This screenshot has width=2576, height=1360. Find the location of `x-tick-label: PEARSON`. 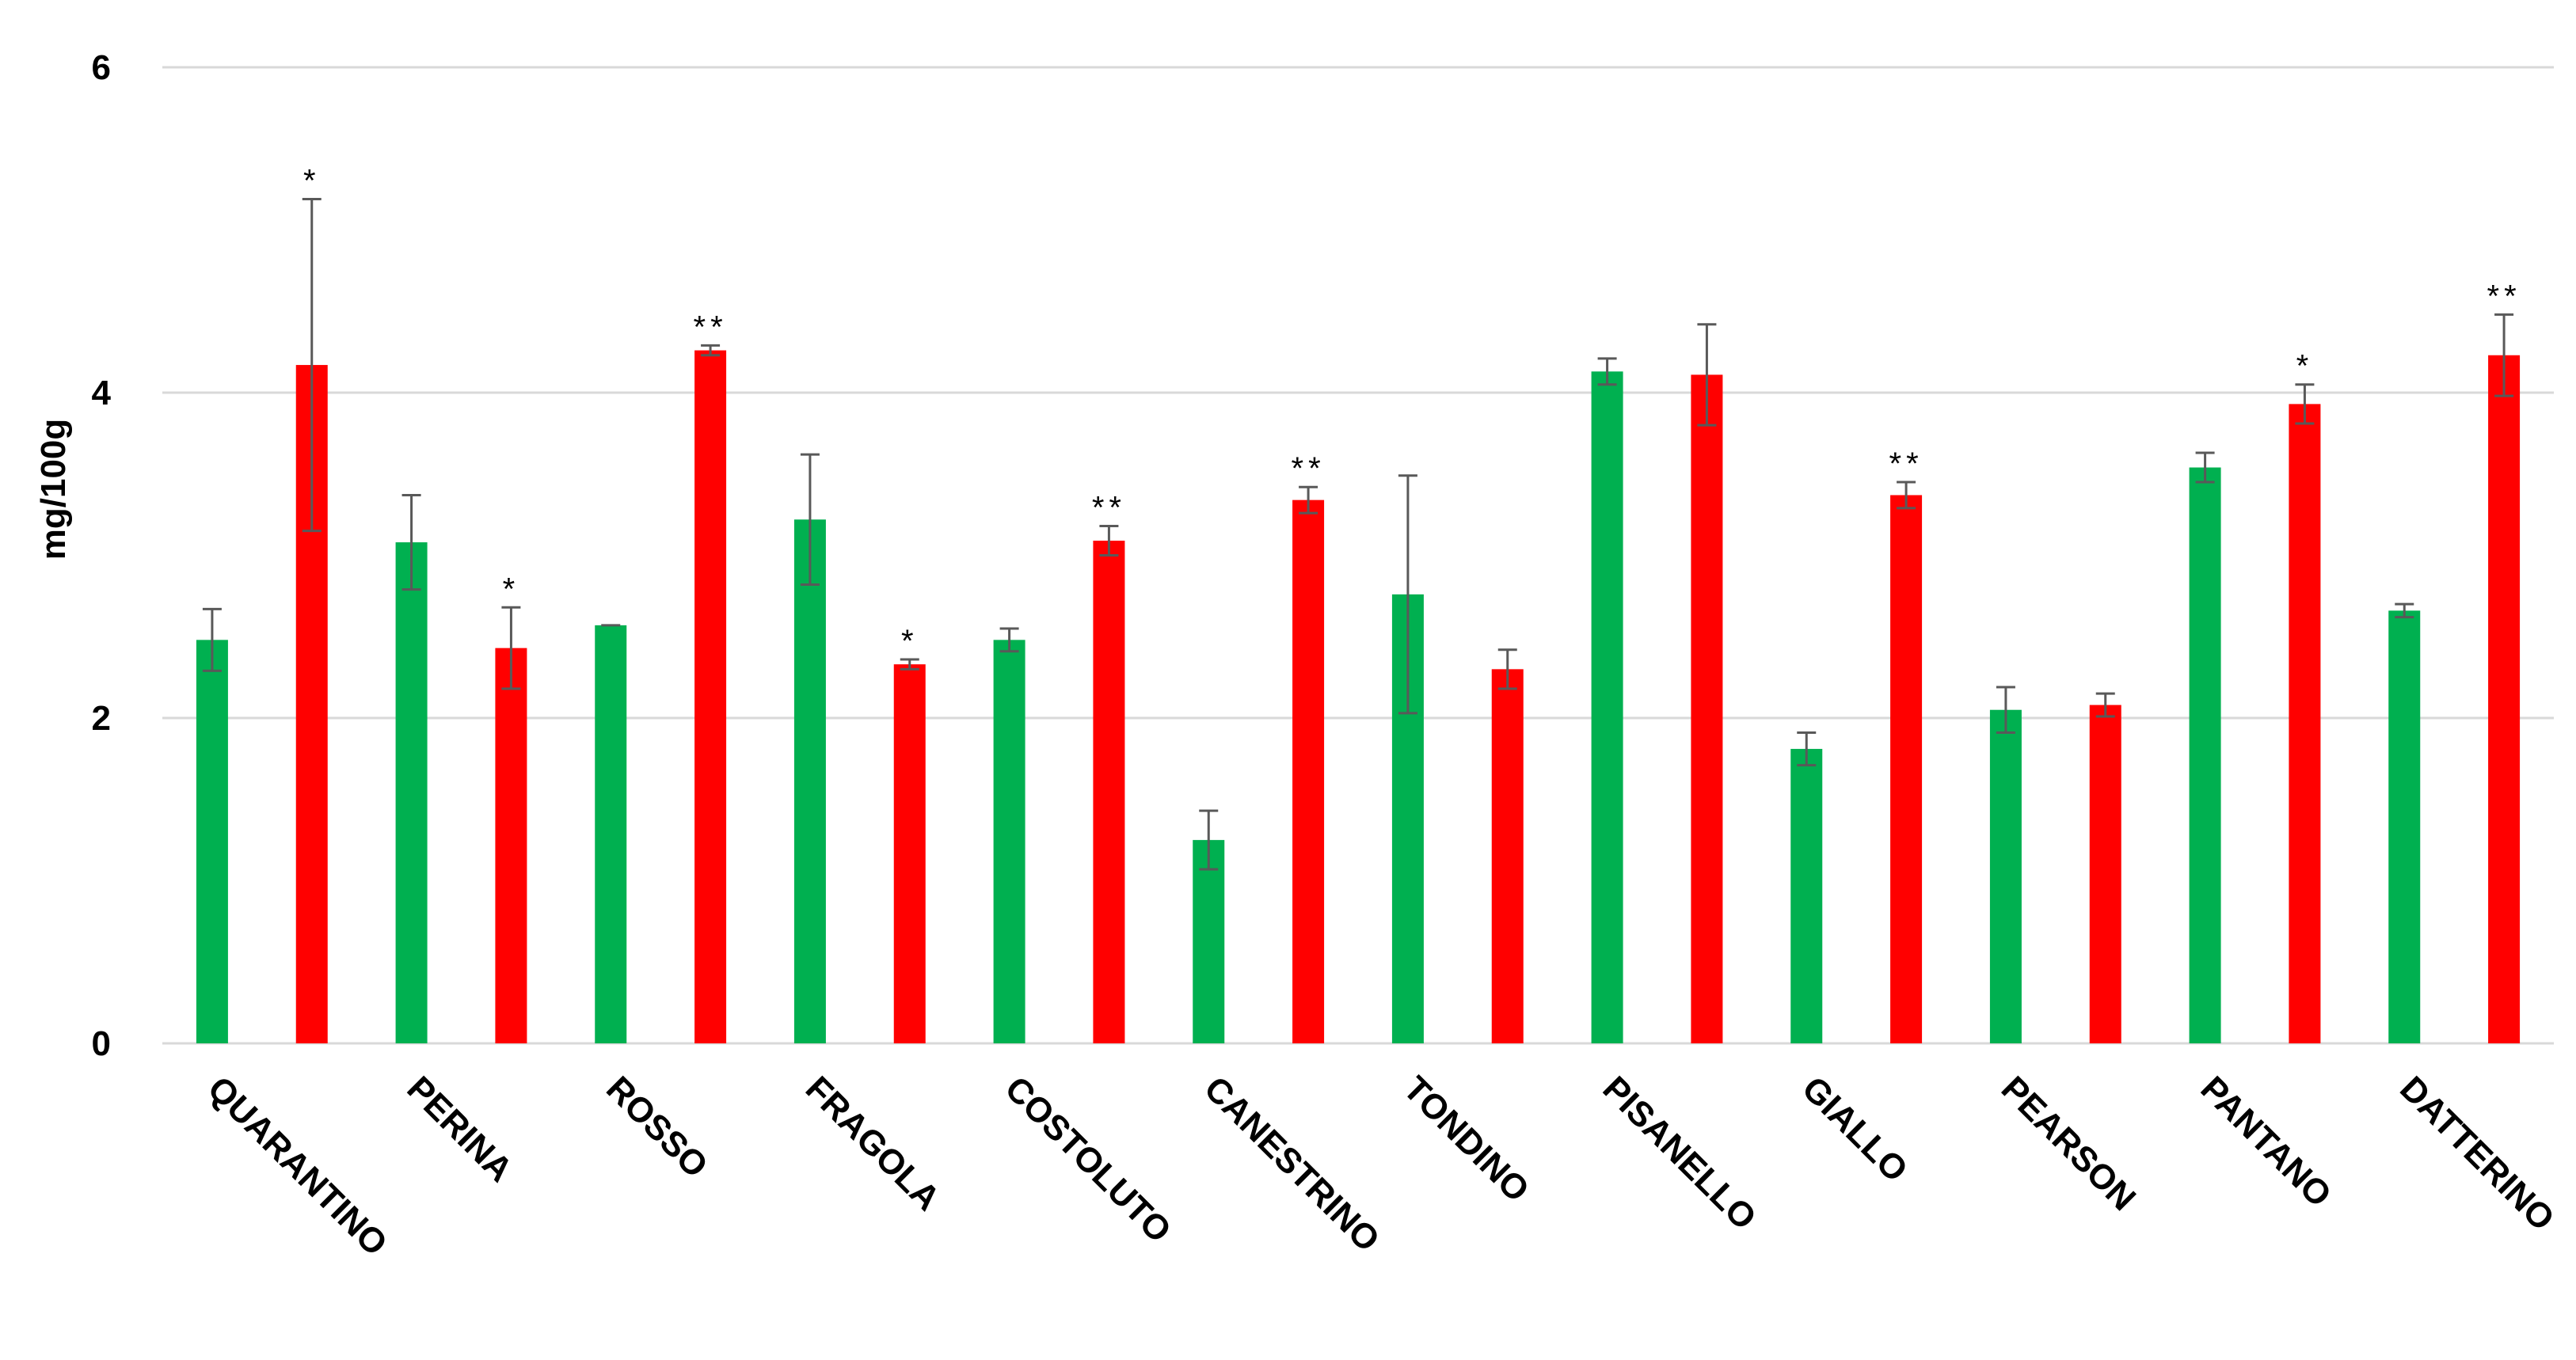

x-tick-label: PEARSON is located at coordinates (2069, 1143).